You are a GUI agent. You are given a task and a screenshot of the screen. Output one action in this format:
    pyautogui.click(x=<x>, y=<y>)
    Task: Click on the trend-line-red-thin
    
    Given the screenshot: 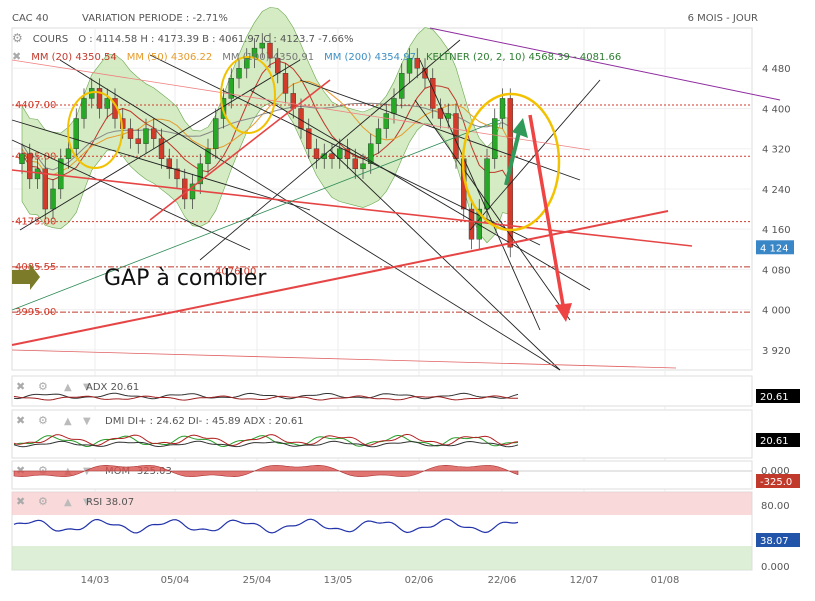 What is the action you would take?
    pyautogui.click(x=301, y=105)
    